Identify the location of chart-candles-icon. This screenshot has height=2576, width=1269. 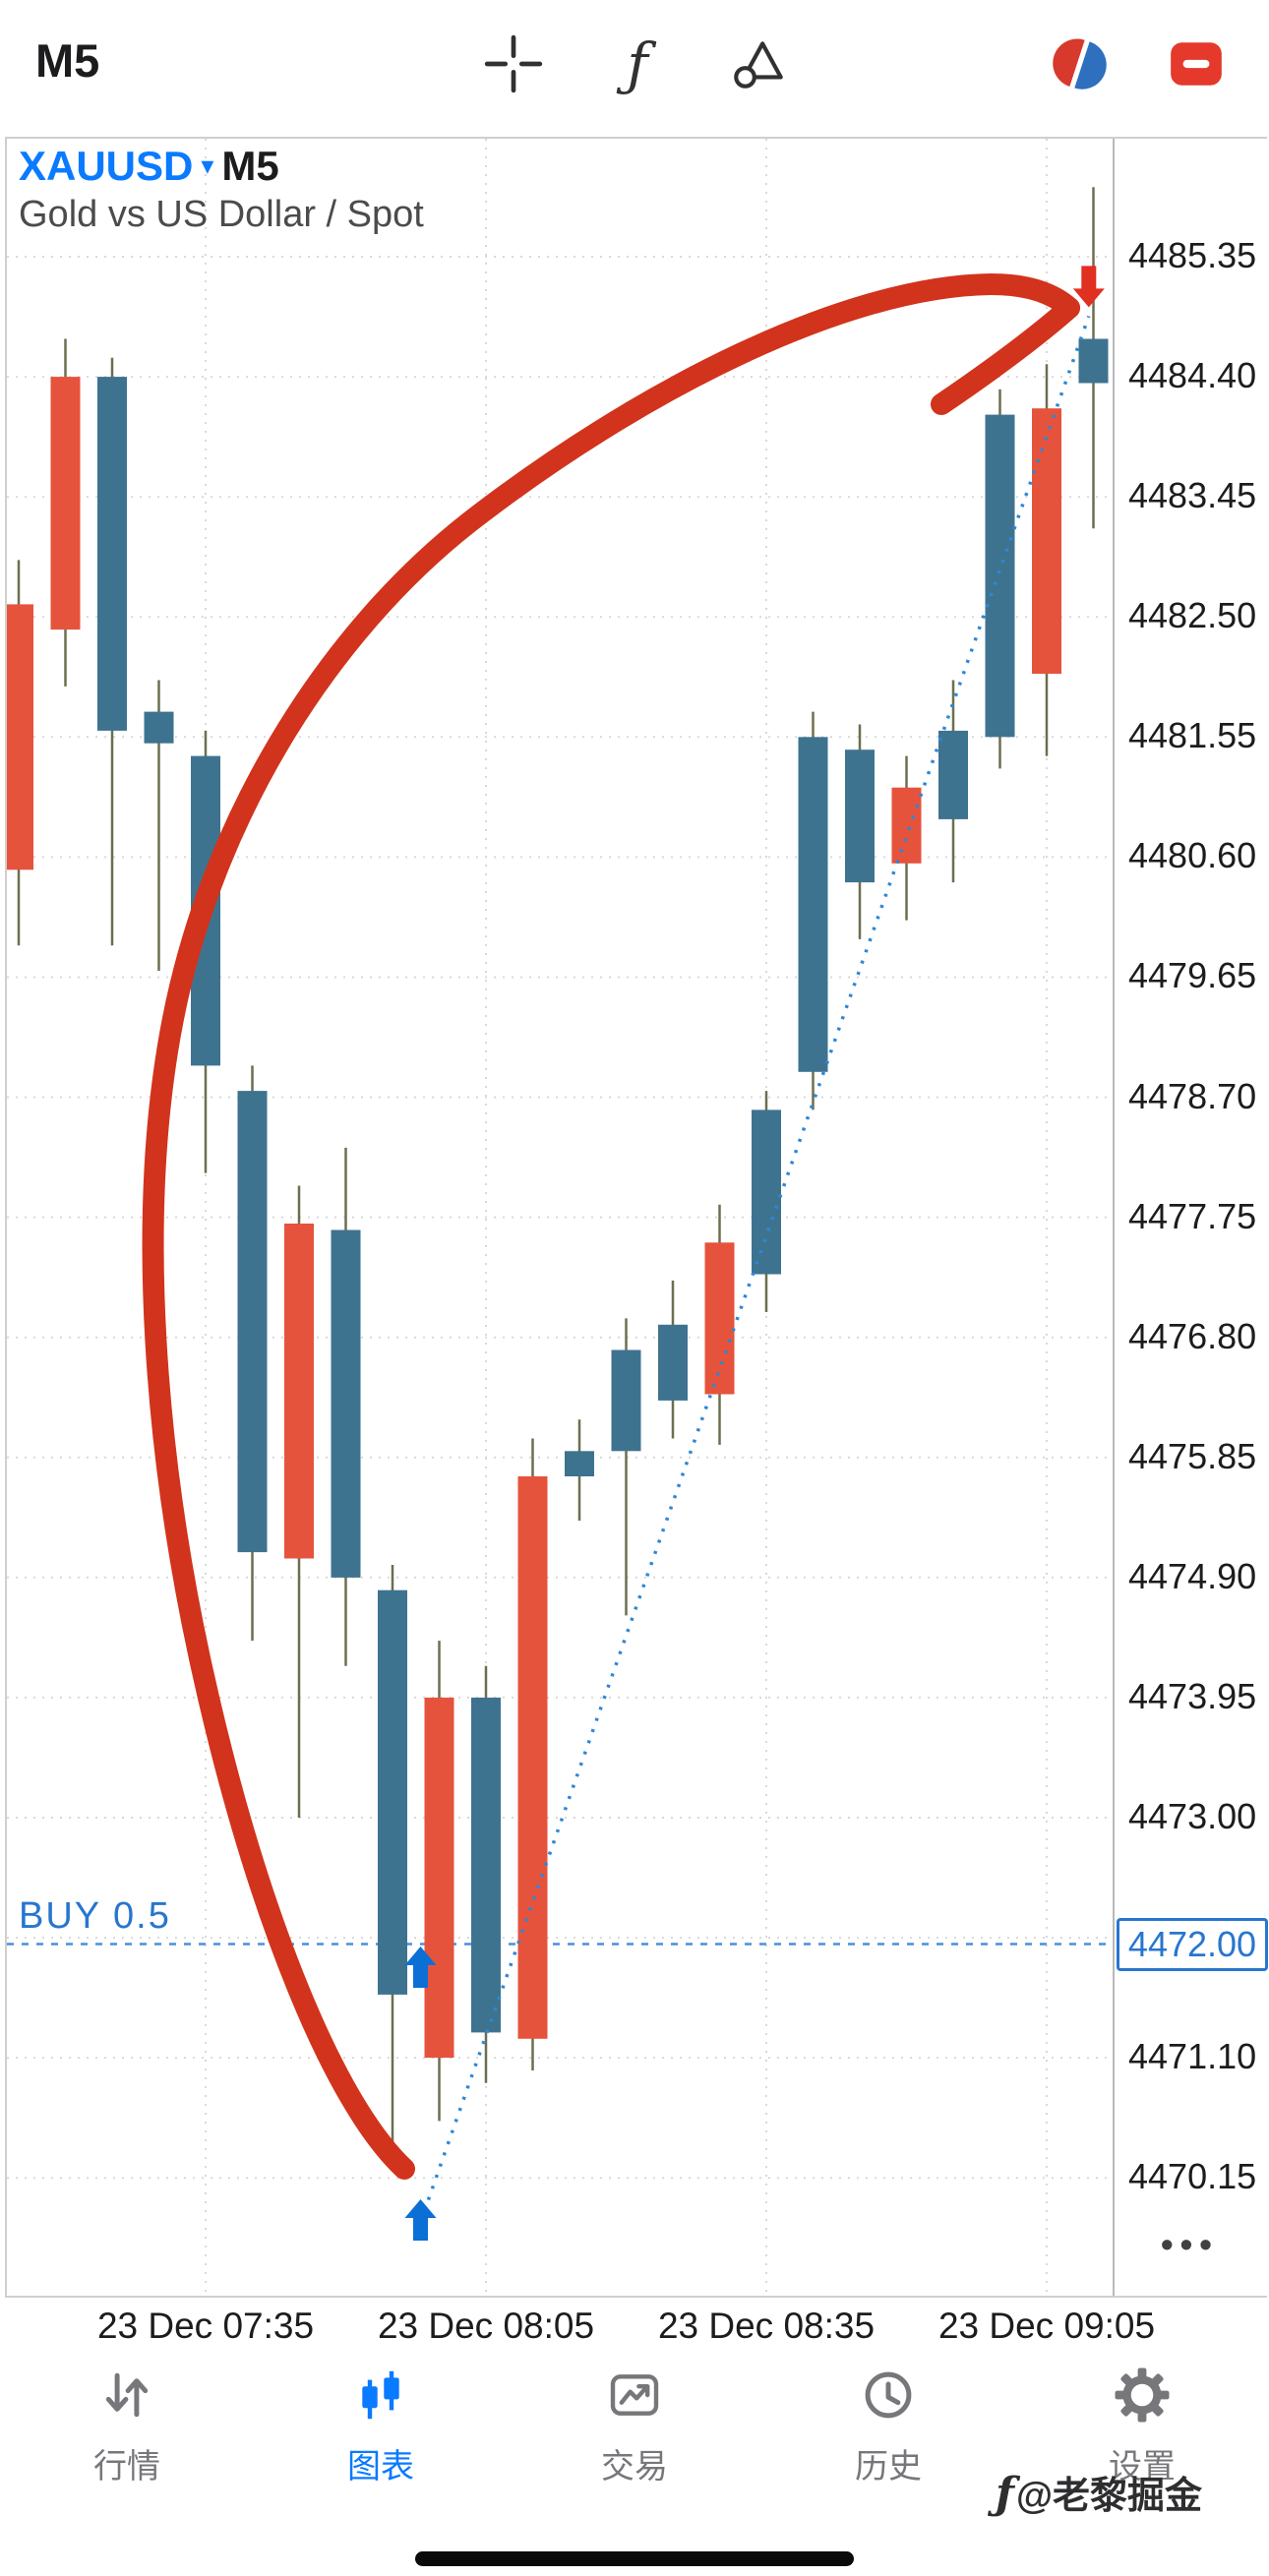
(380, 2395).